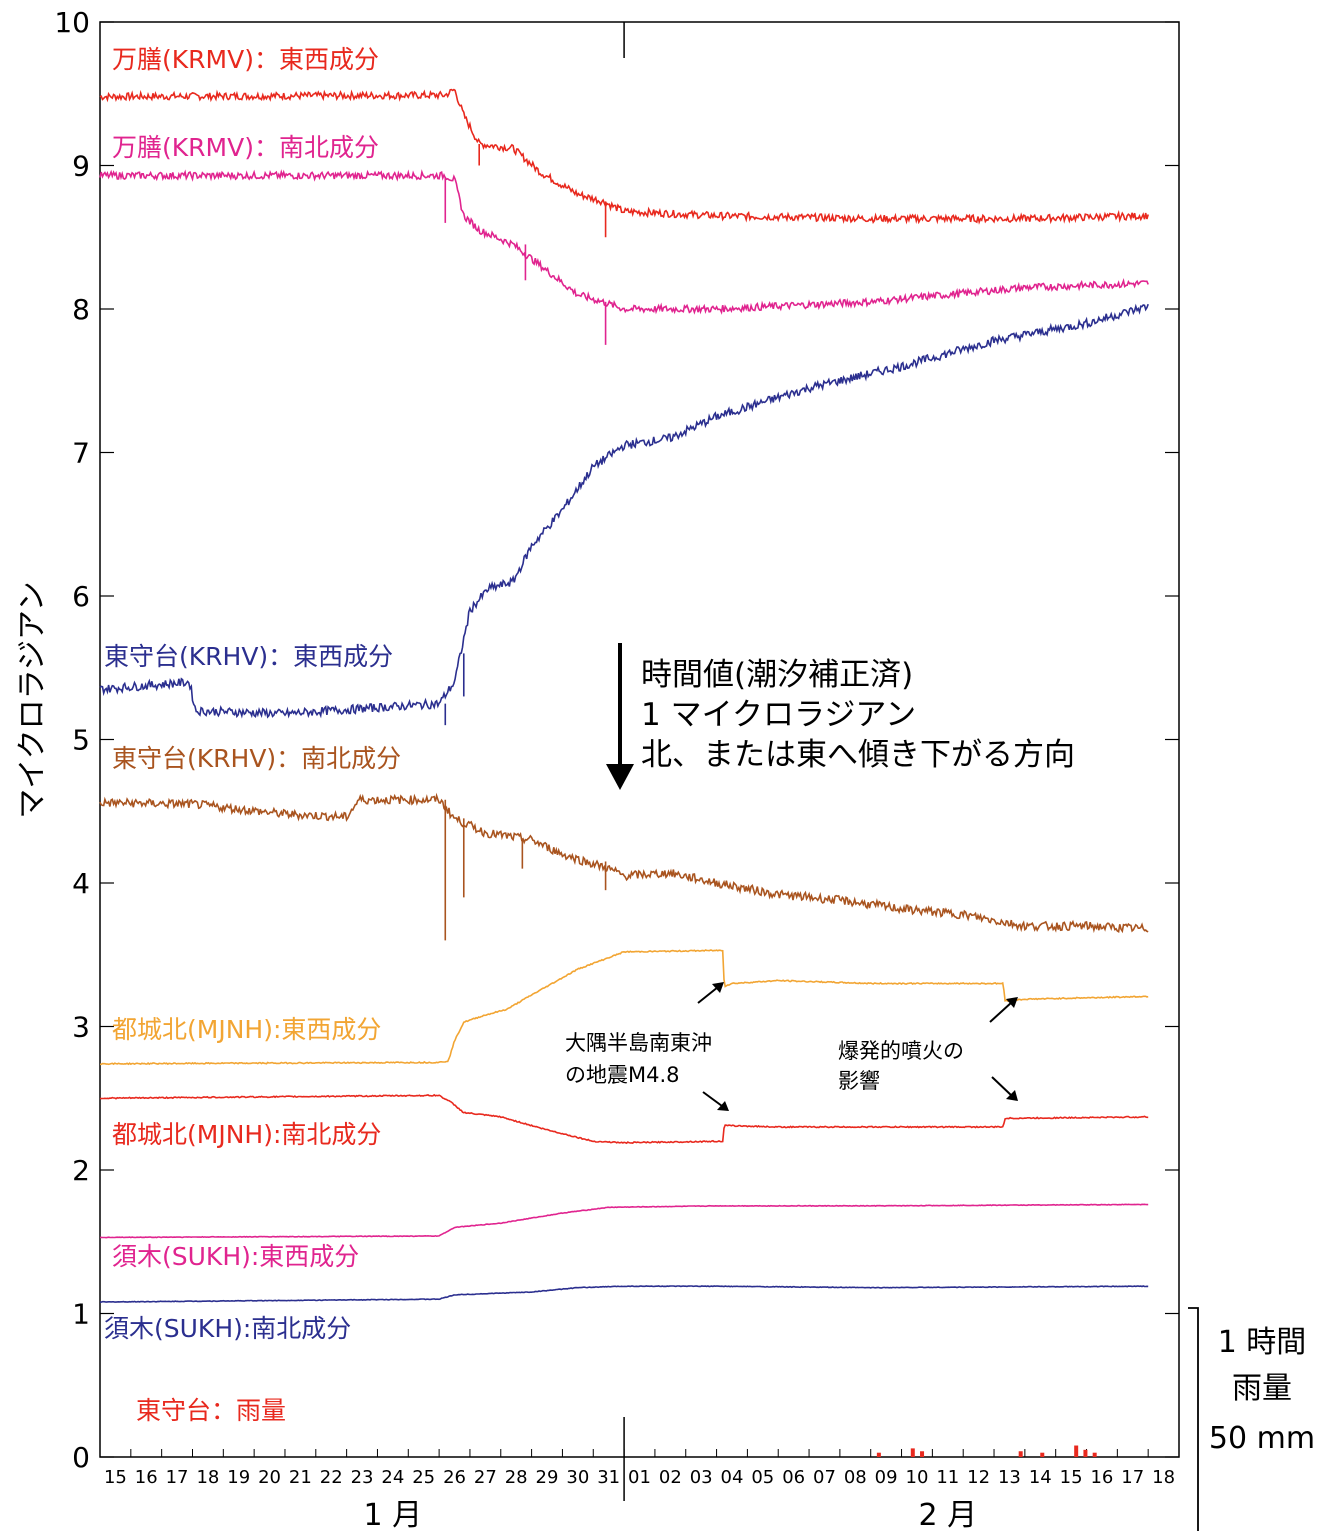  I want to click on x-tick-label: 04, so click(732, 1477).